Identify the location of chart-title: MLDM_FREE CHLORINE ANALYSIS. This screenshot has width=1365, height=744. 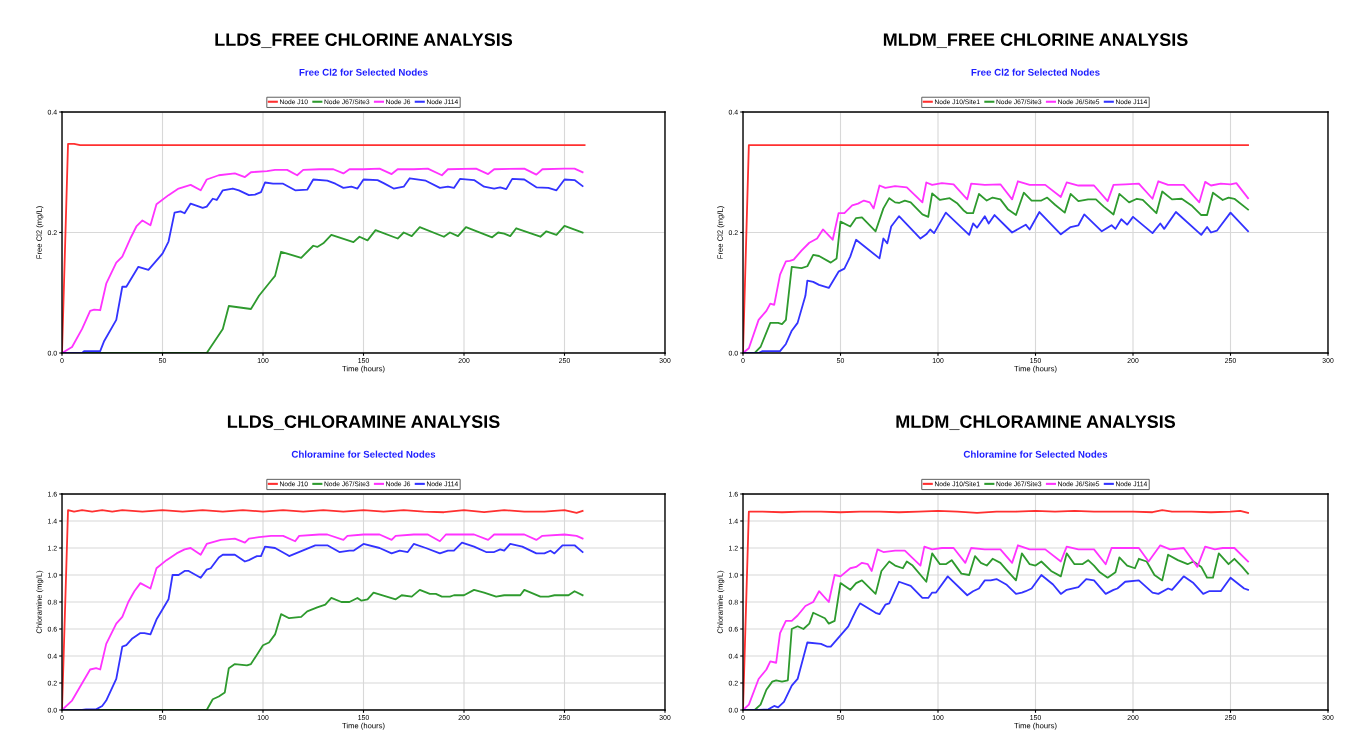
(1035, 41).